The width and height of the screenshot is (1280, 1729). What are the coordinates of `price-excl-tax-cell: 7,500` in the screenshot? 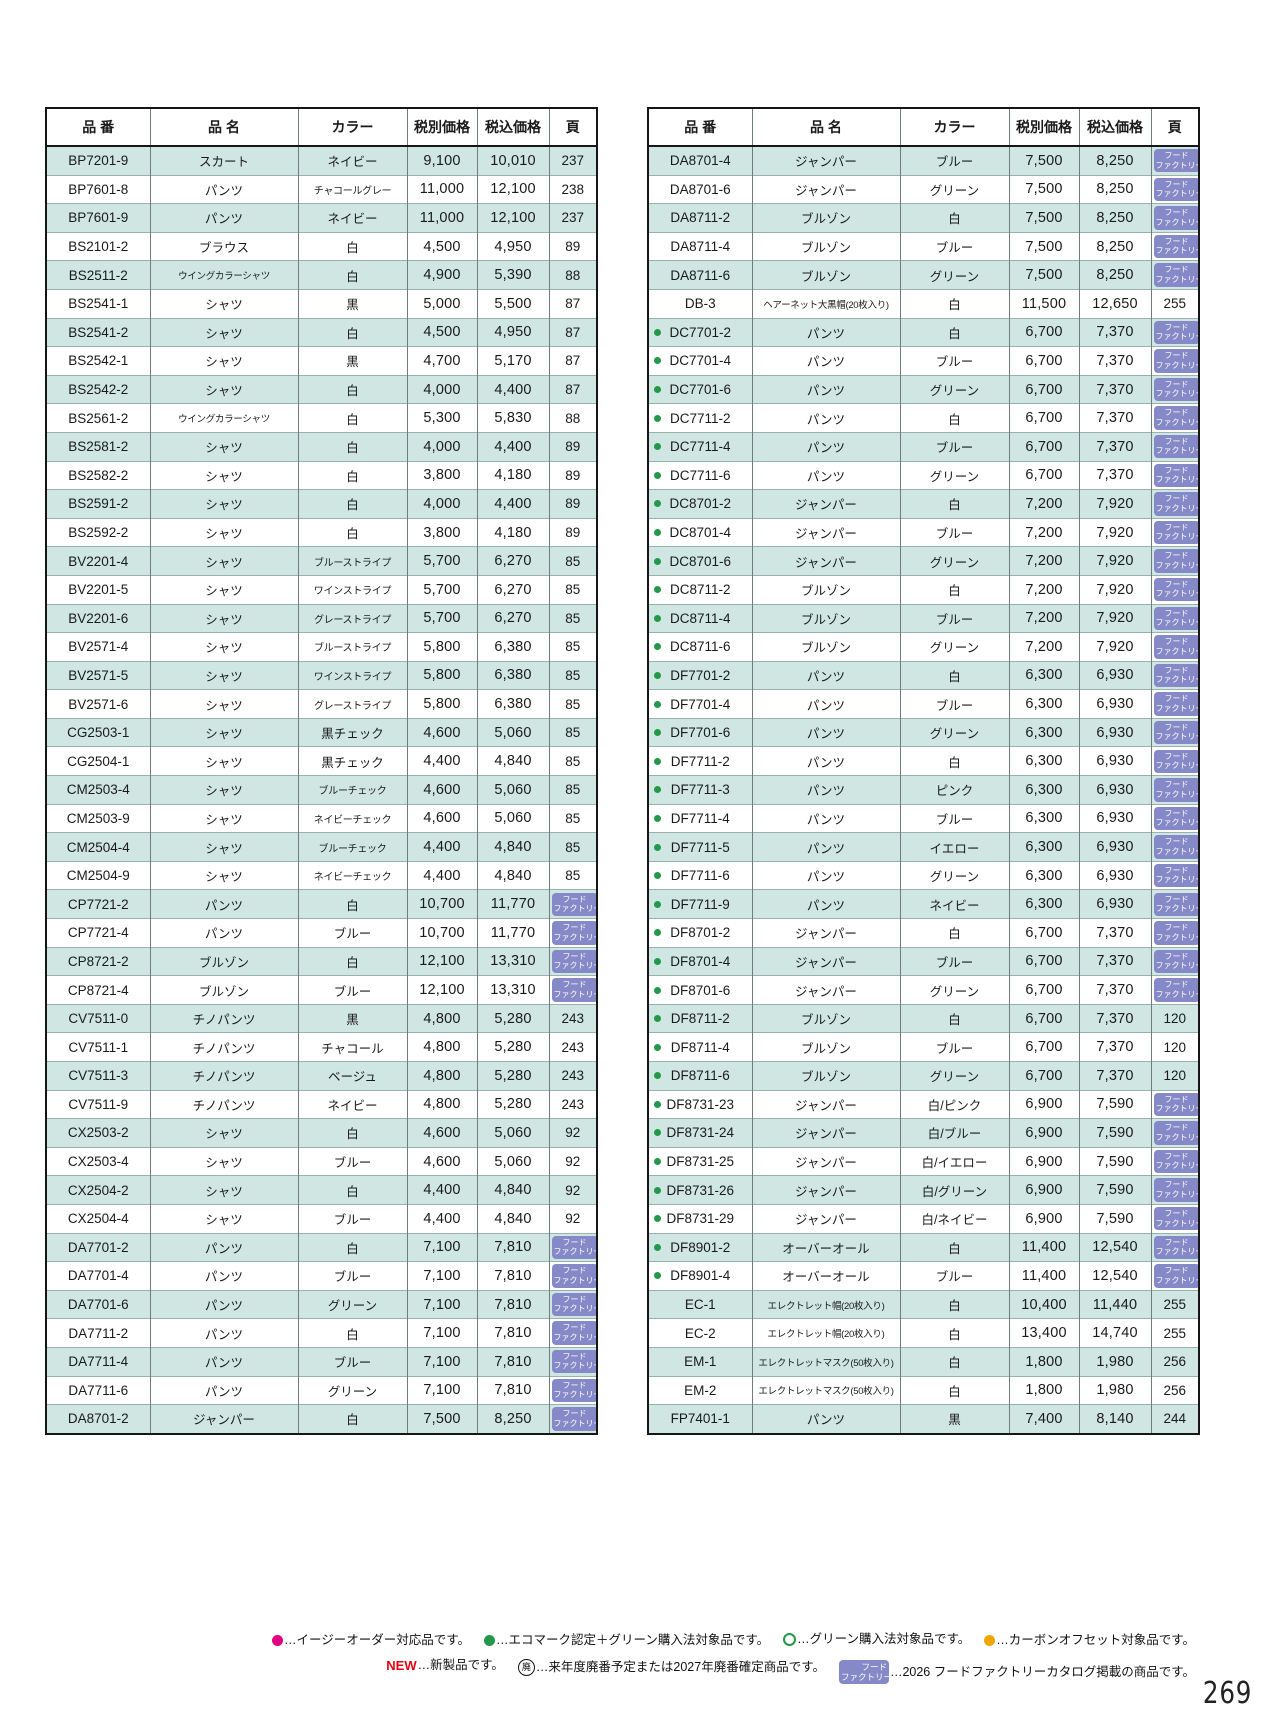 It's located at (1043, 218).